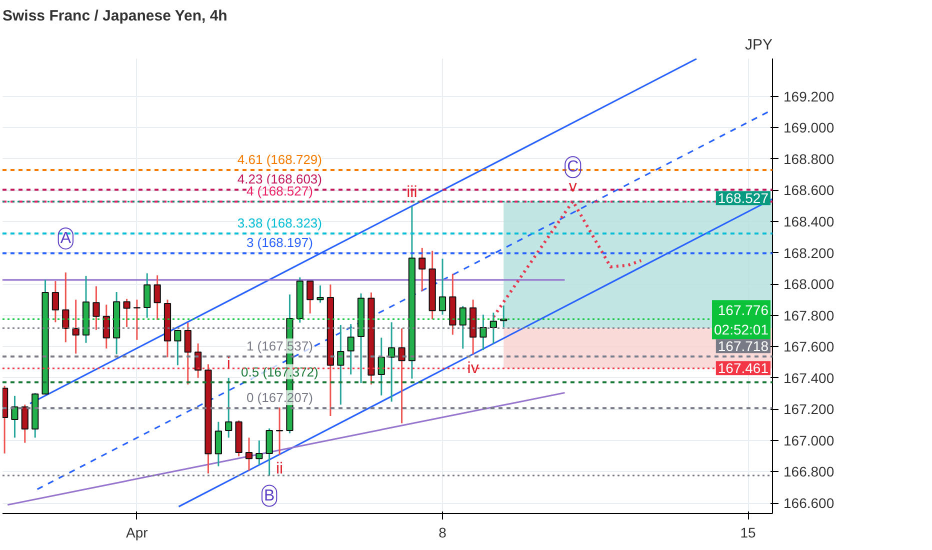 This screenshot has height=550, width=932. I want to click on annotation: A, so click(66, 238).